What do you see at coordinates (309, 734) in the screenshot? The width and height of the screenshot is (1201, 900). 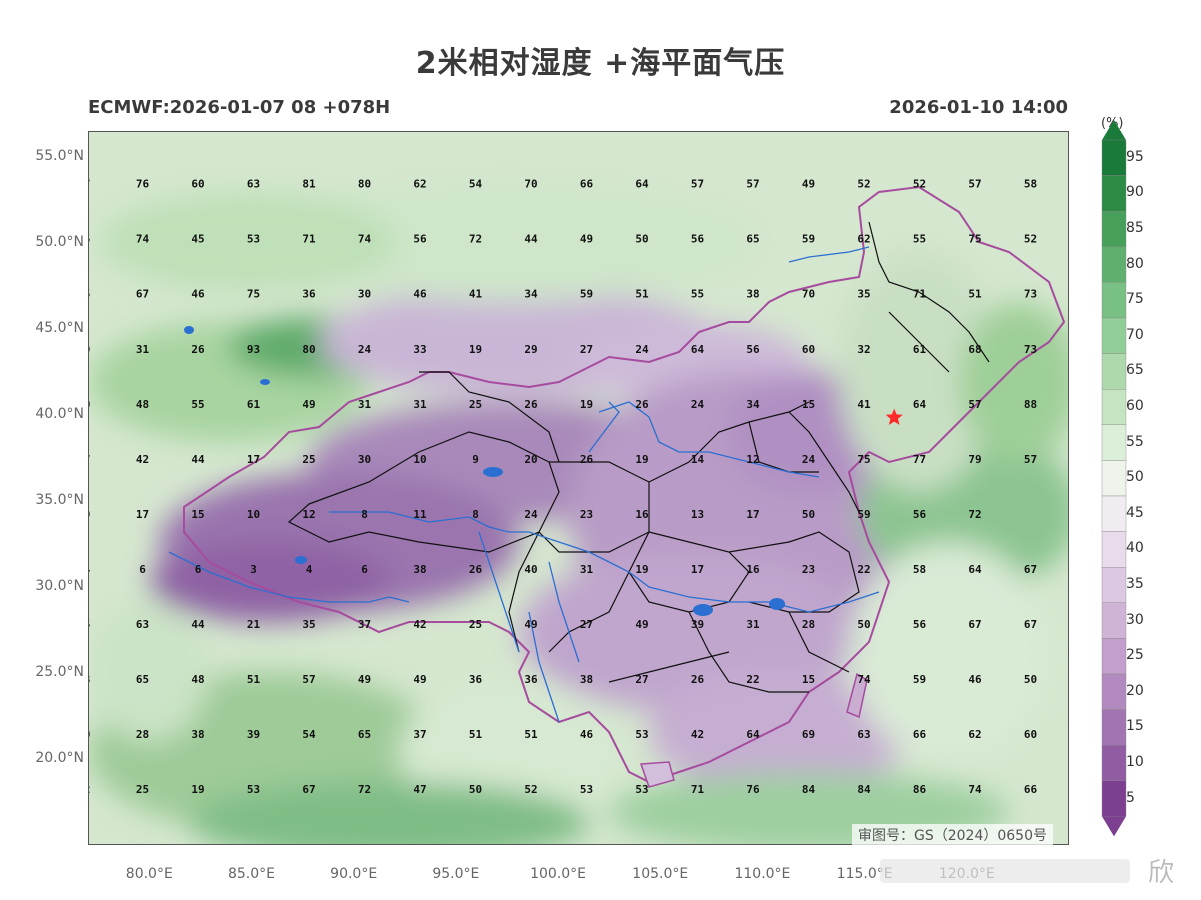 I see `humidity-value: 54` at bounding box center [309, 734].